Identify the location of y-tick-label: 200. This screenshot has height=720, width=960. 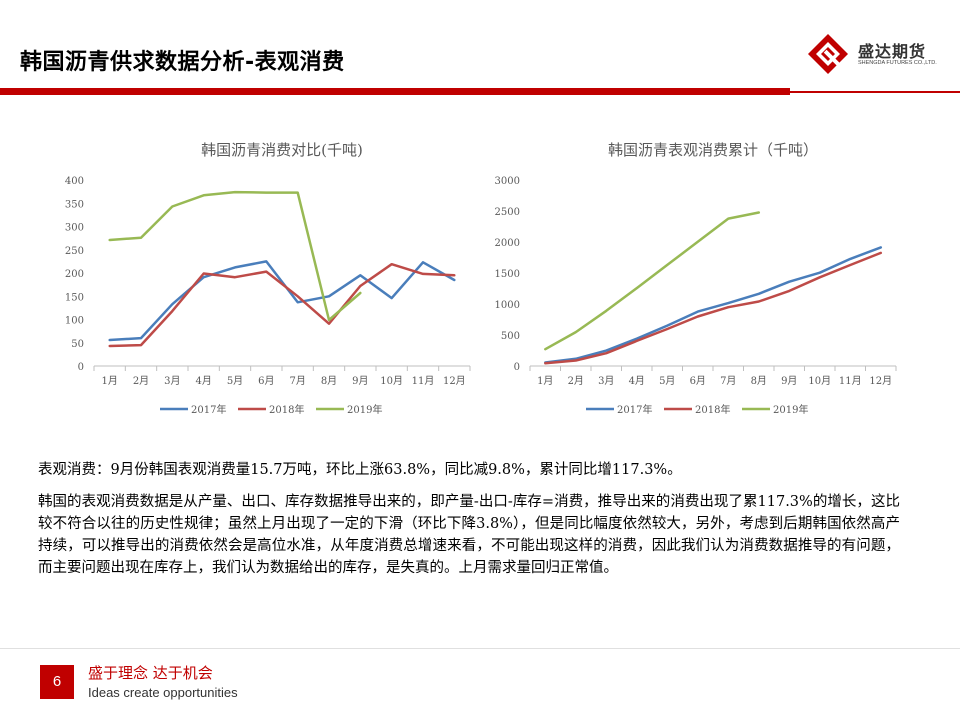
(74, 274).